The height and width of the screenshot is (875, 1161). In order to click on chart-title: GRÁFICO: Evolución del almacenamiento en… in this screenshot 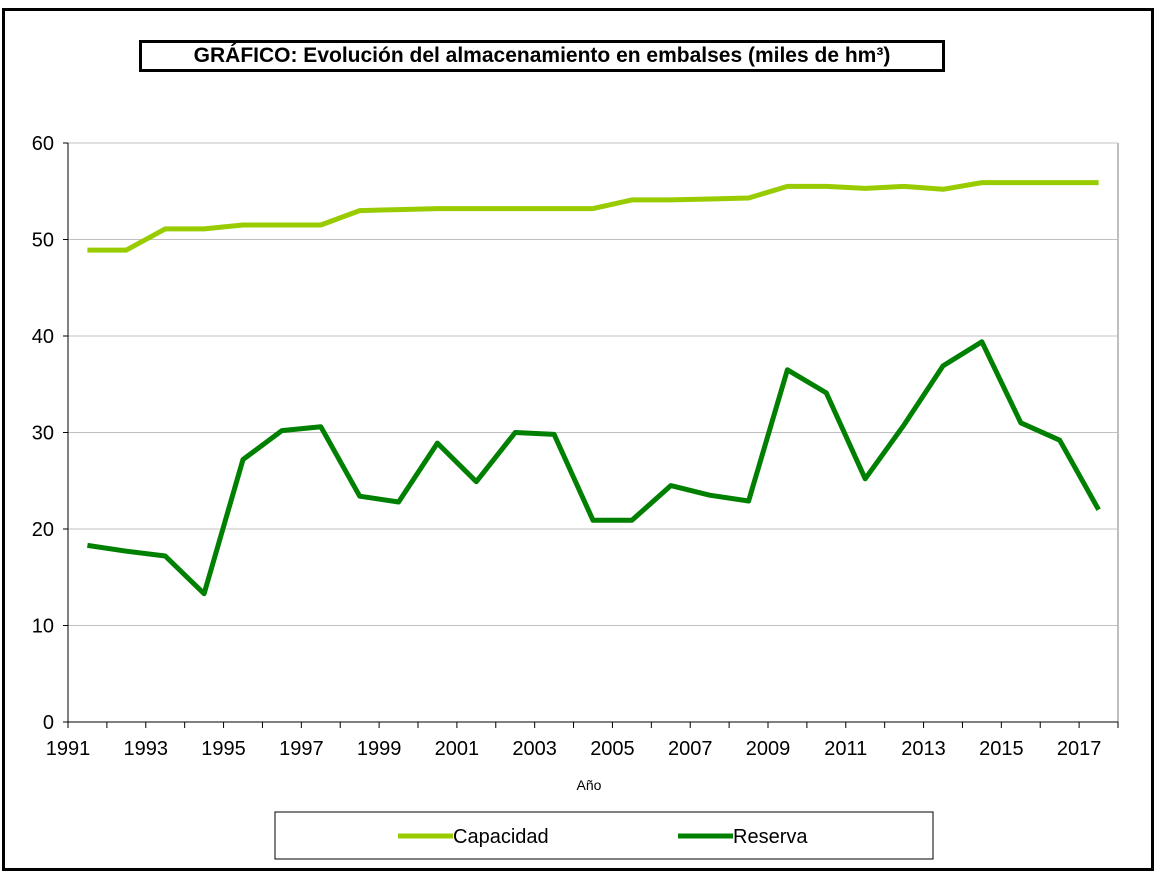, I will do `click(542, 56)`.